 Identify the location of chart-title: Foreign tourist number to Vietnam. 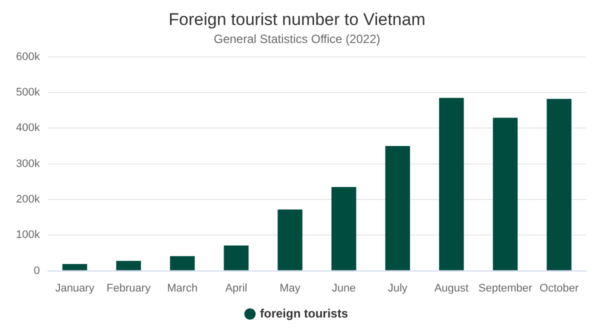
(297, 19).